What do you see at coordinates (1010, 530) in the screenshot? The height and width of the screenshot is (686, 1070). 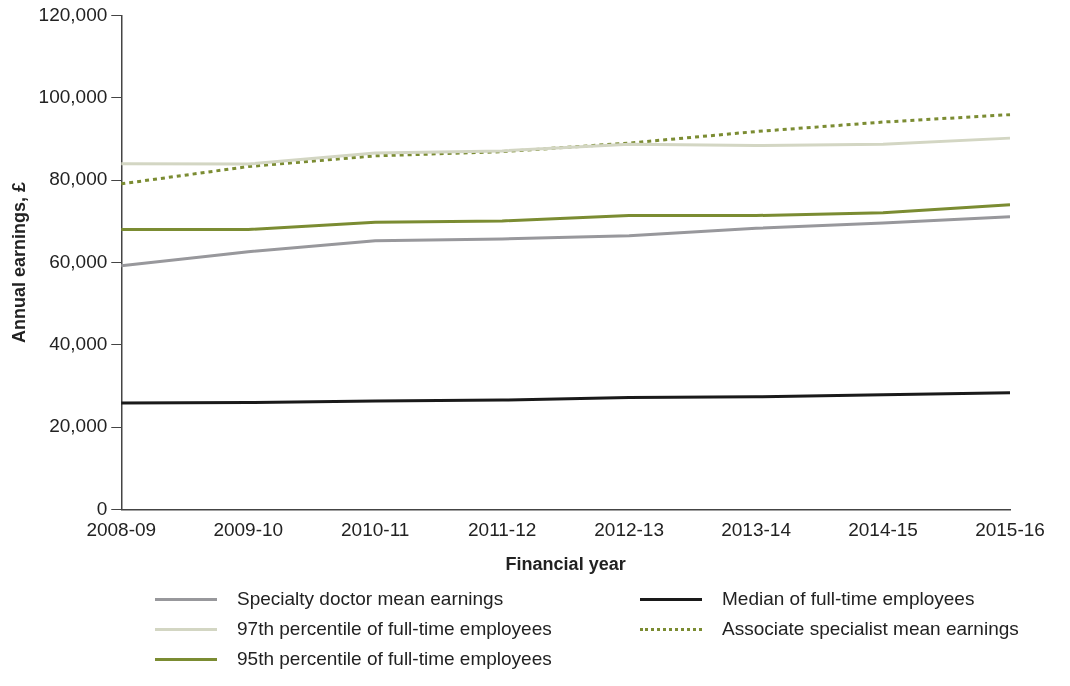 I see `x-tick-label: 2015-16` at bounding box center [1010, 530].